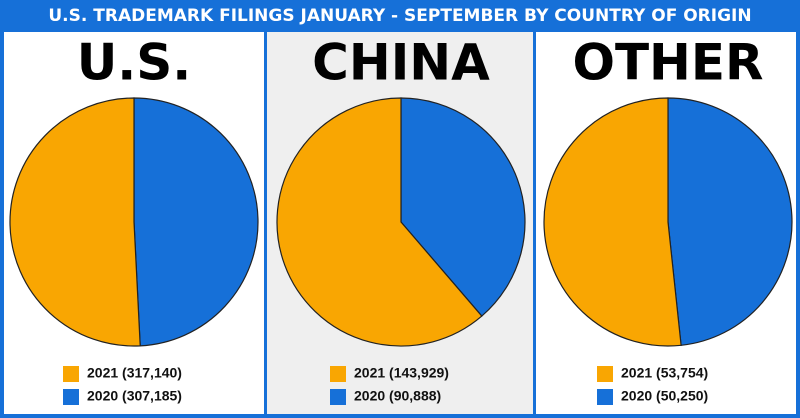 The width and height of the screenshot is (800, 418). What do you see at coordinates (134, 63) in the screenshot?
I see `pie-title: U.S.` at bounding box center [134, 63].